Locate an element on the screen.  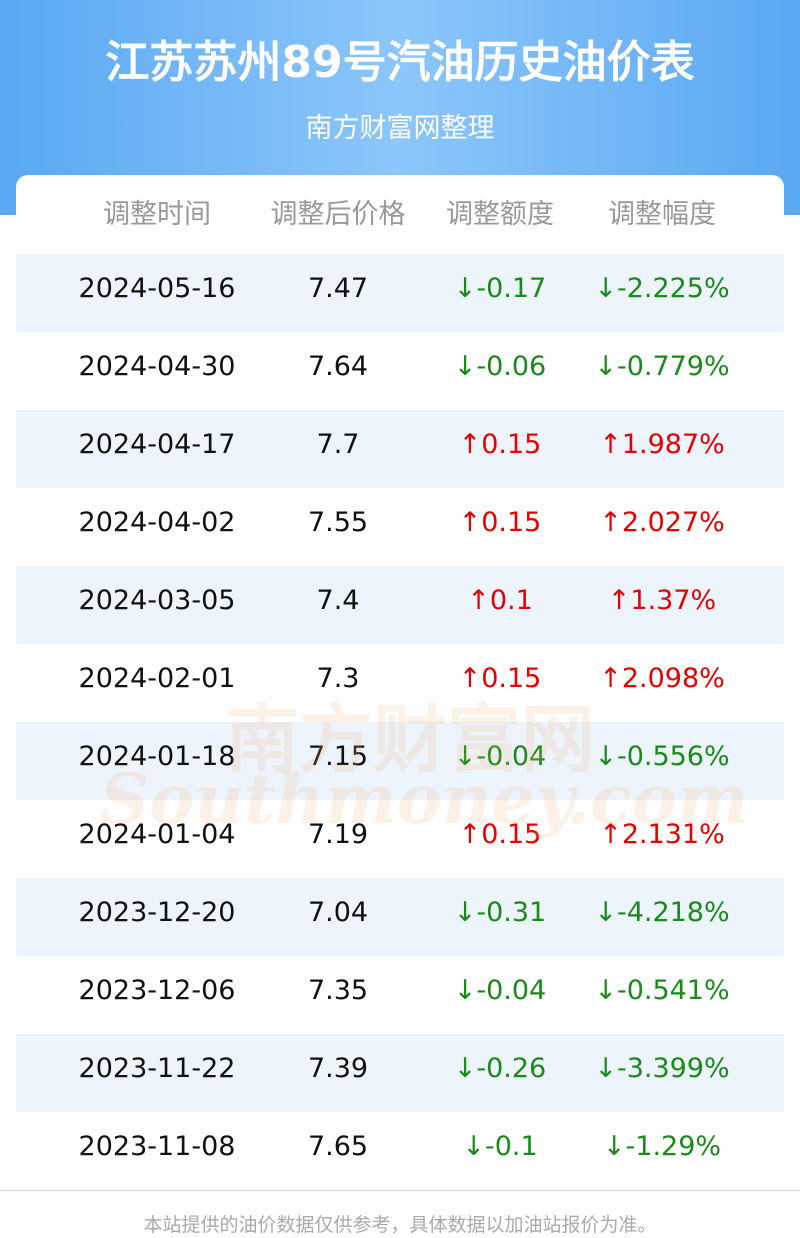
table-cell: 2023-12-06 is located at coordinates (157, 990).